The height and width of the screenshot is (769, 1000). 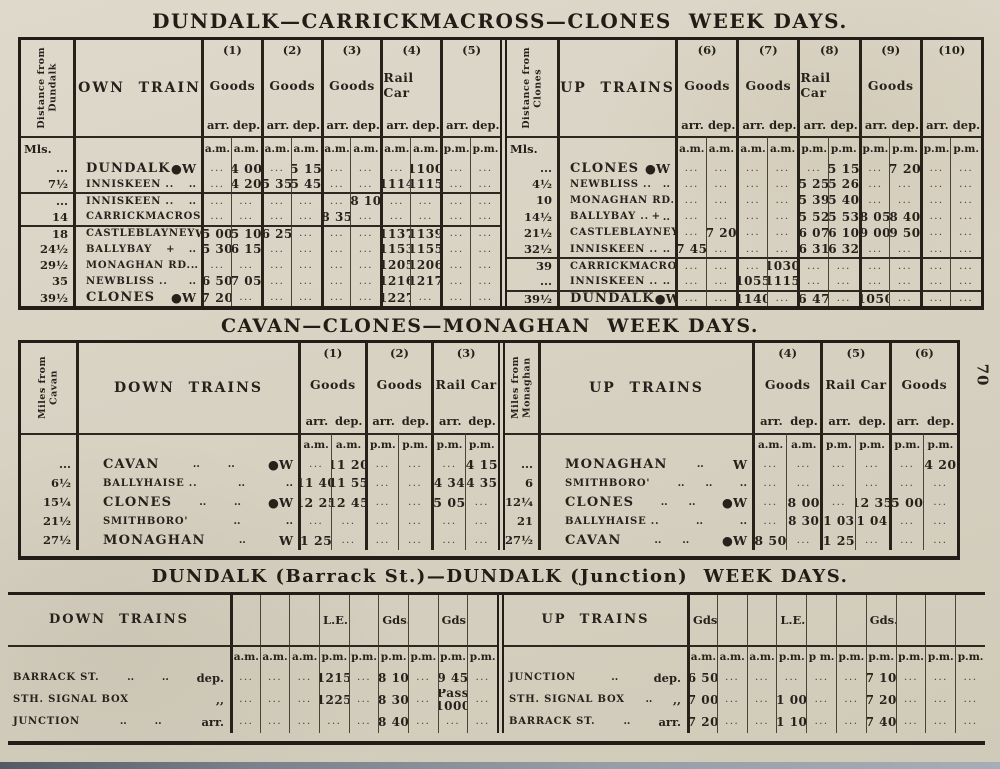 I want to click on miles-value: 27½, so click(x=57, y=540).